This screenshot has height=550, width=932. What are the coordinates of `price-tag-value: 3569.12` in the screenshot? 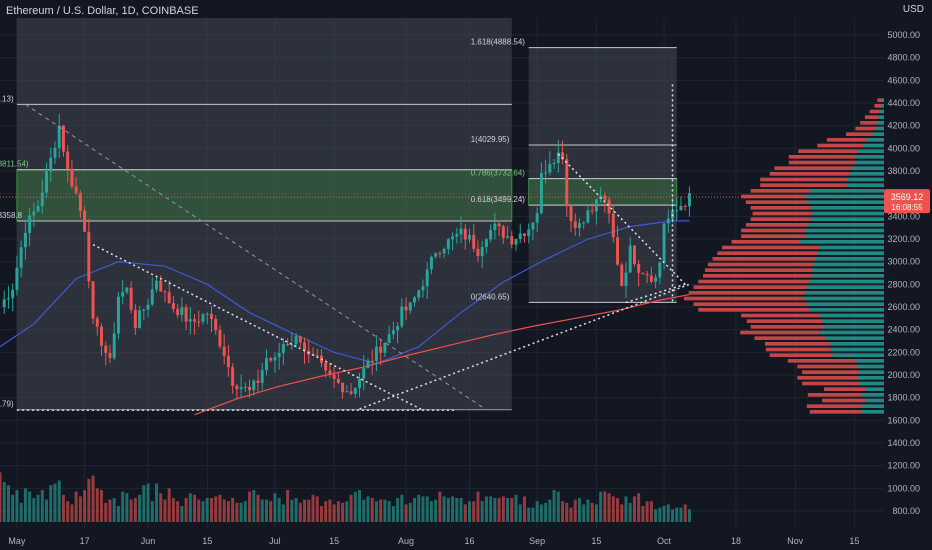 It's located at (907, 197).